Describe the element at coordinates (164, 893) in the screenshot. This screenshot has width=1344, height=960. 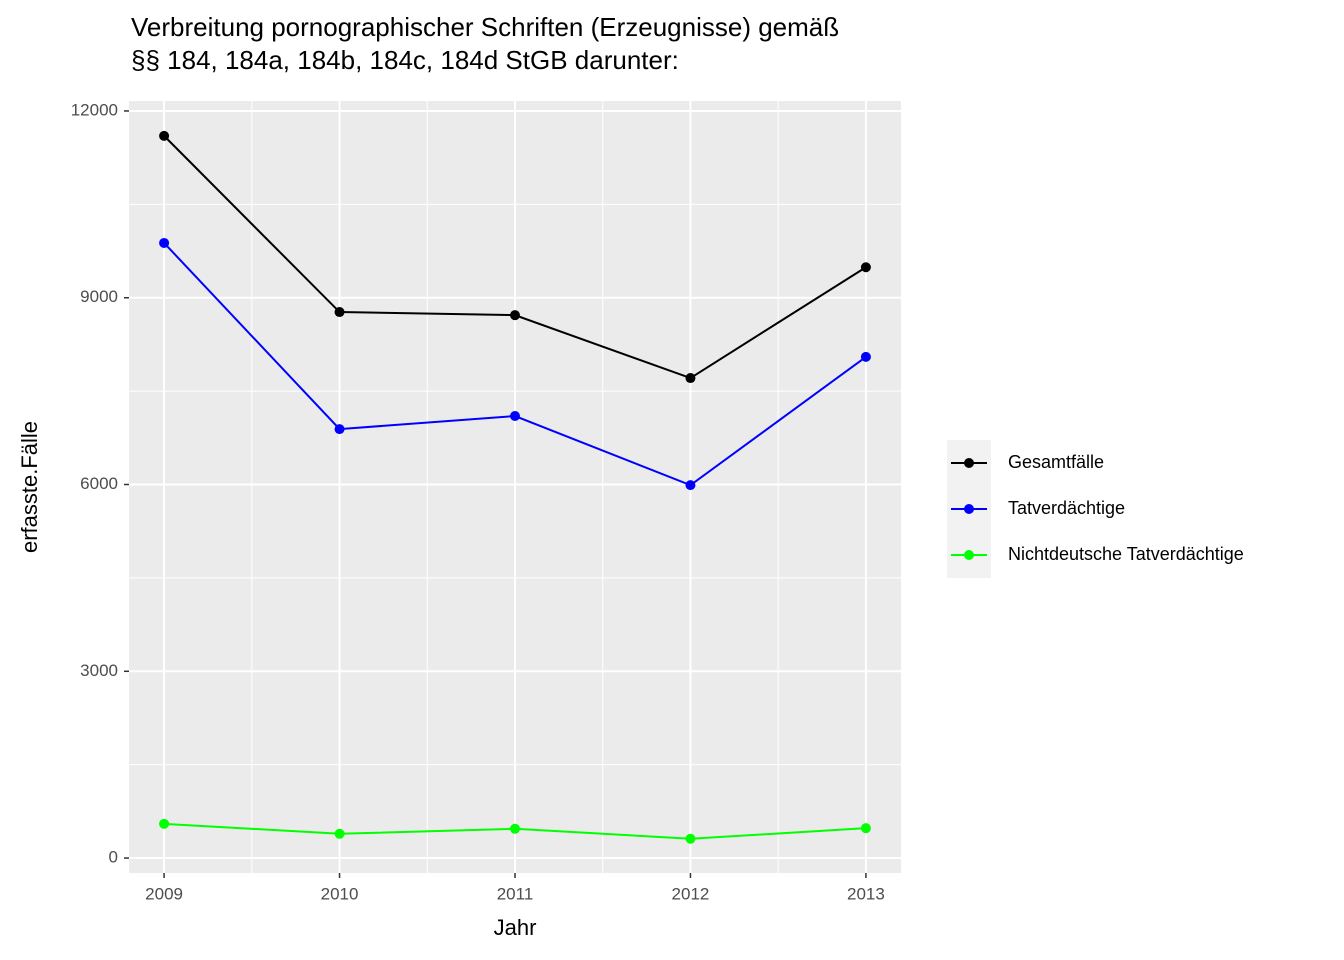
I see `x-tick-label: 2009` at that location.